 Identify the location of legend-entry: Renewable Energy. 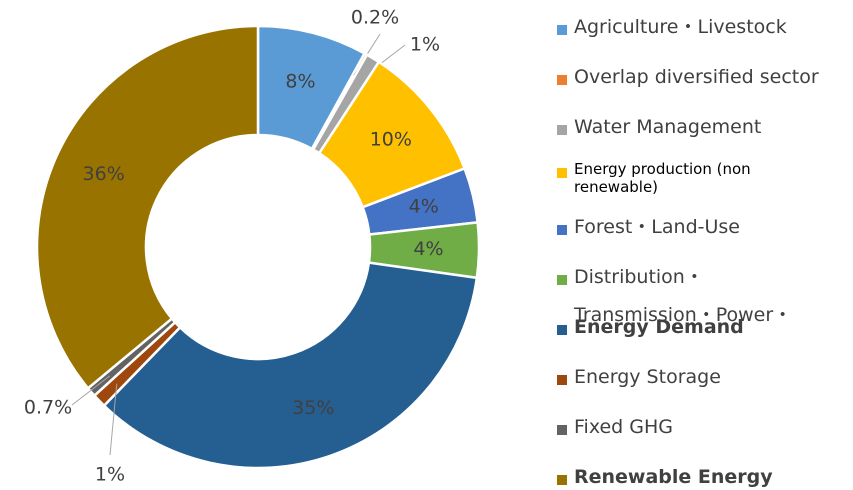
(699, 478).